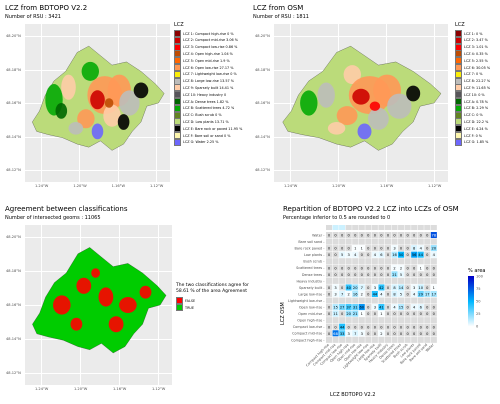  Describe the element at coordinates (212, 291) in the screenshot. I see `panel3-note-line2: 58.61 % of the area Agreement` at that location.